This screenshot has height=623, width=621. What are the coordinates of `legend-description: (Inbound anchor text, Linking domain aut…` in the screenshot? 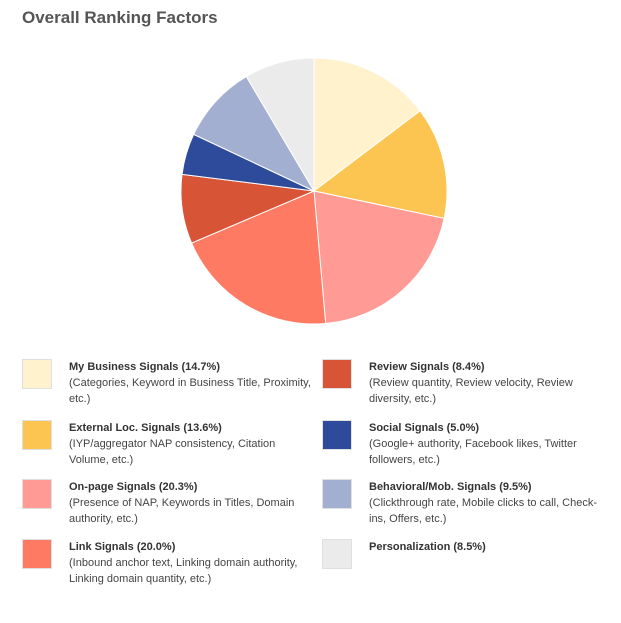 It's located at (183, 571).